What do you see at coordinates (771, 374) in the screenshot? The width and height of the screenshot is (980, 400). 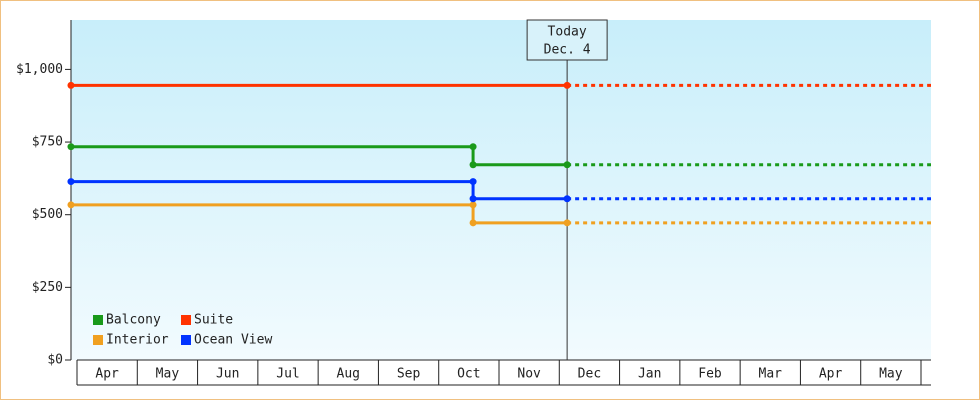 I see `x-tick-label: Mar` at bounding box center [771, 374].